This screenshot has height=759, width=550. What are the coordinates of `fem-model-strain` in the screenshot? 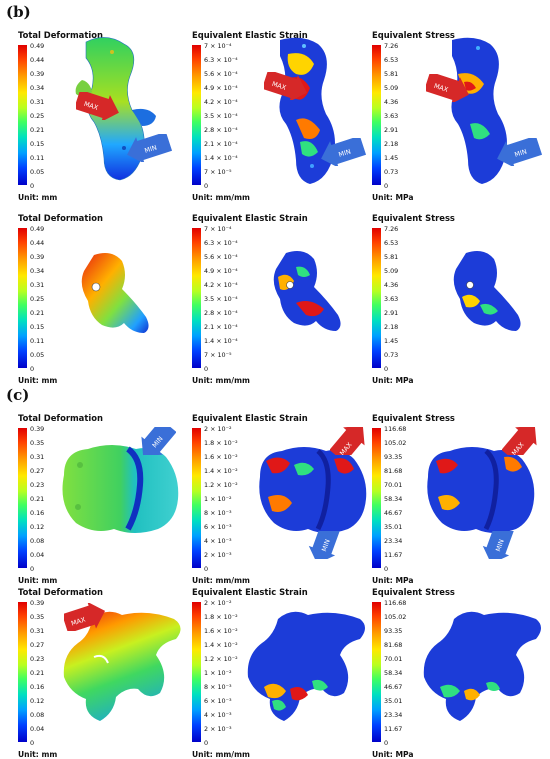 It's located at (307, 291).